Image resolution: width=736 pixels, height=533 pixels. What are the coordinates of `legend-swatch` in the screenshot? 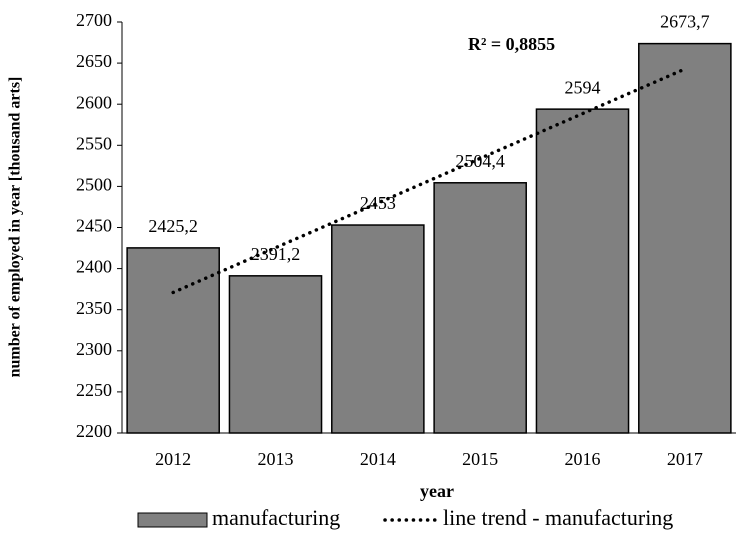 It's located at (172, 520).